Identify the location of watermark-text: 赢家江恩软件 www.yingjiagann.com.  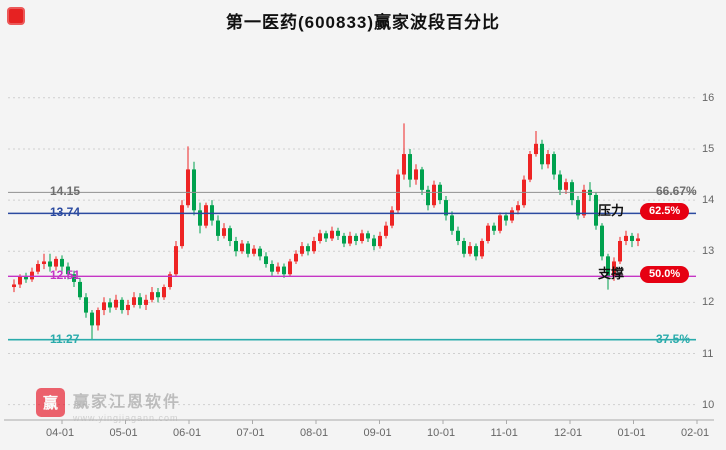
(127, 405).